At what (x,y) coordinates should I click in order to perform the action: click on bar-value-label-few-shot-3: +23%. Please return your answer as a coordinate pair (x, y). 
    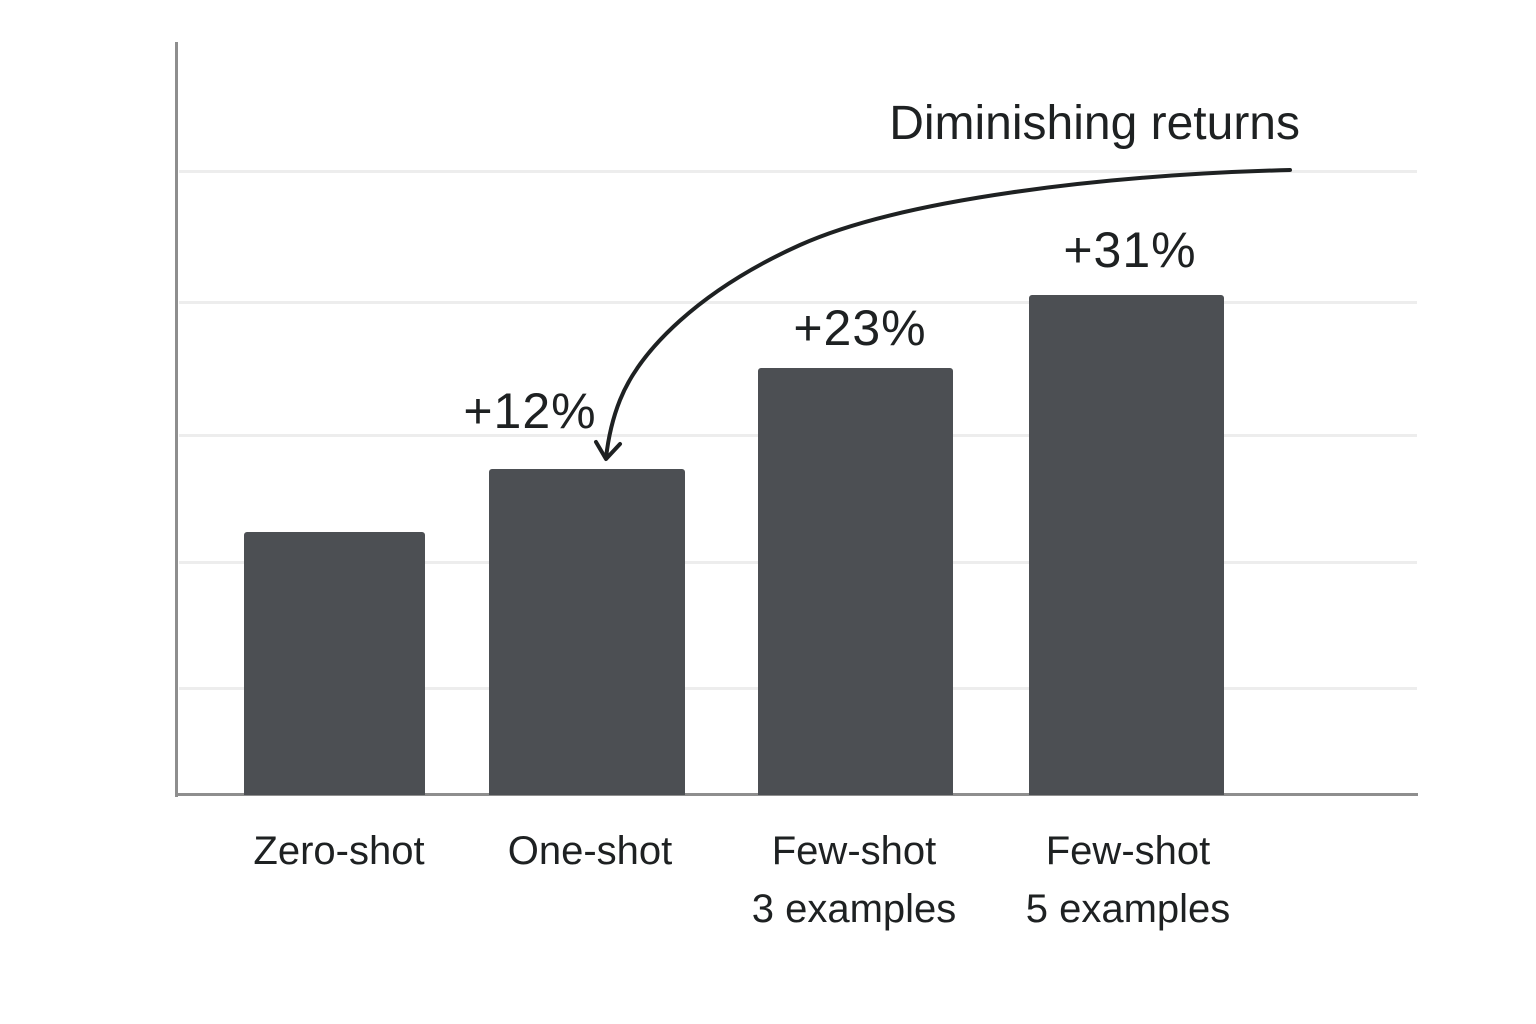
    Looking at the image, I should click on (860, 328).